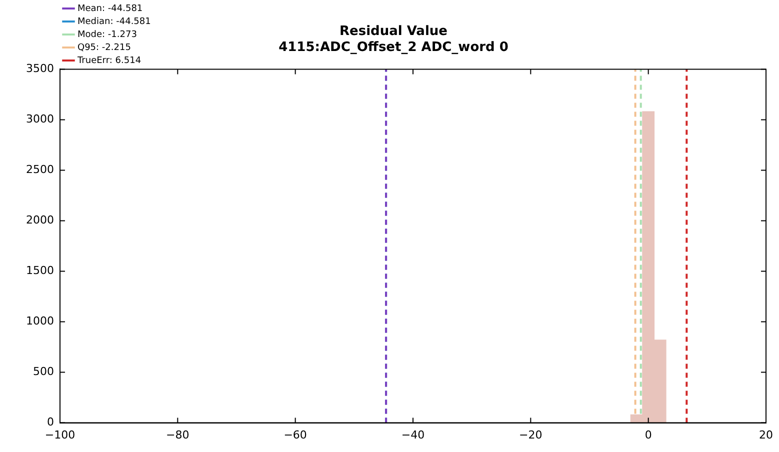  Describe the element at coordinates (40, 169) in the screenshot. I see `y-tick-label: 2500` at that location.